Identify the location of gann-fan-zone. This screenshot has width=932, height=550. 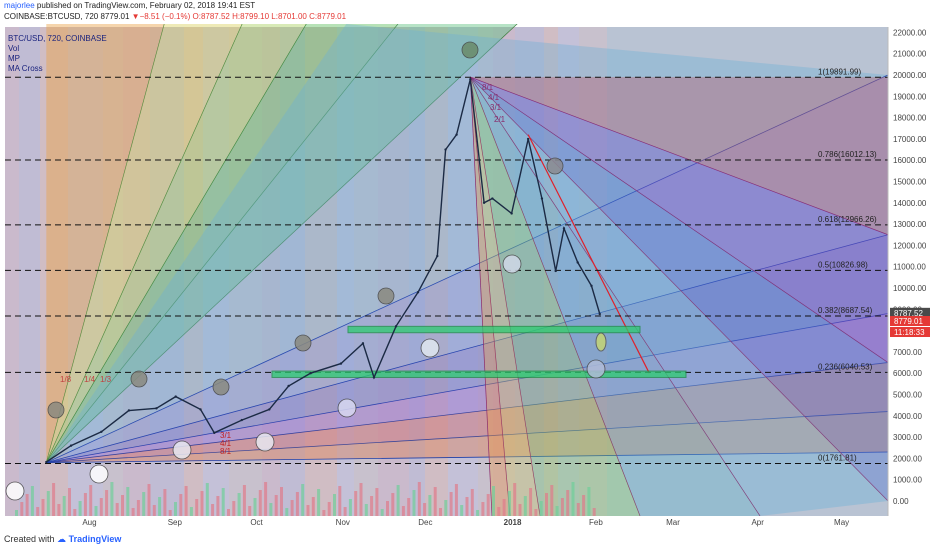
(505, 296).